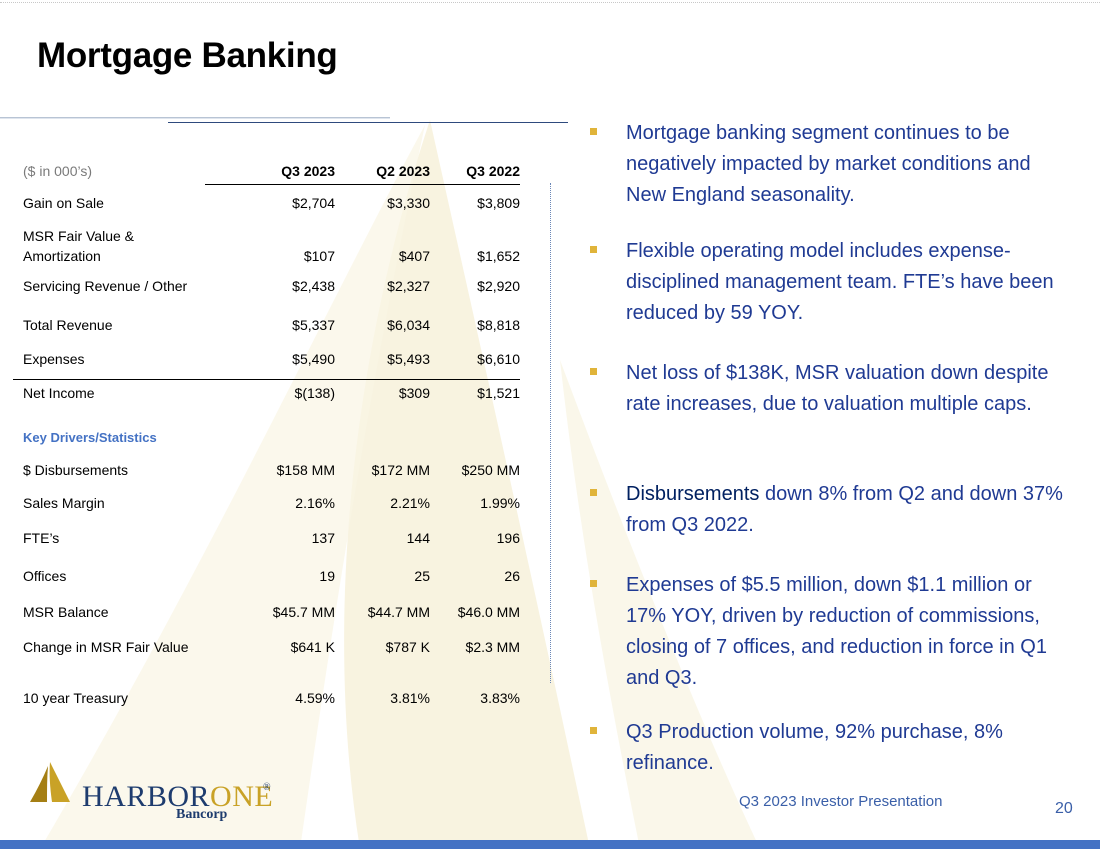 The height and width of the screenshot is (849, 1100). I want to click on table-row: FTE’s 137 144 196, so click(271, 538).